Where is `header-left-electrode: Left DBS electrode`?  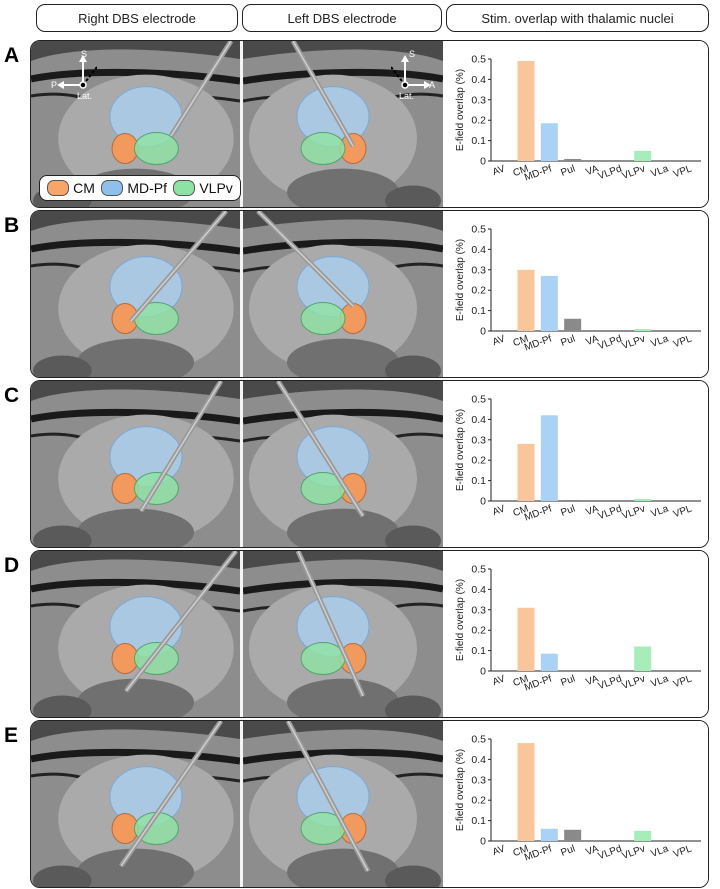 header-left-electrode: Left DBS electrode is located at coordinates (342, 18).